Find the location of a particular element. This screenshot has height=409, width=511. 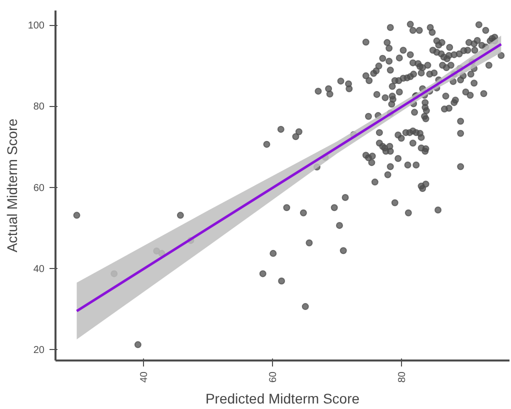

y-tick-label: 60 is located at coordinates (39, 188).